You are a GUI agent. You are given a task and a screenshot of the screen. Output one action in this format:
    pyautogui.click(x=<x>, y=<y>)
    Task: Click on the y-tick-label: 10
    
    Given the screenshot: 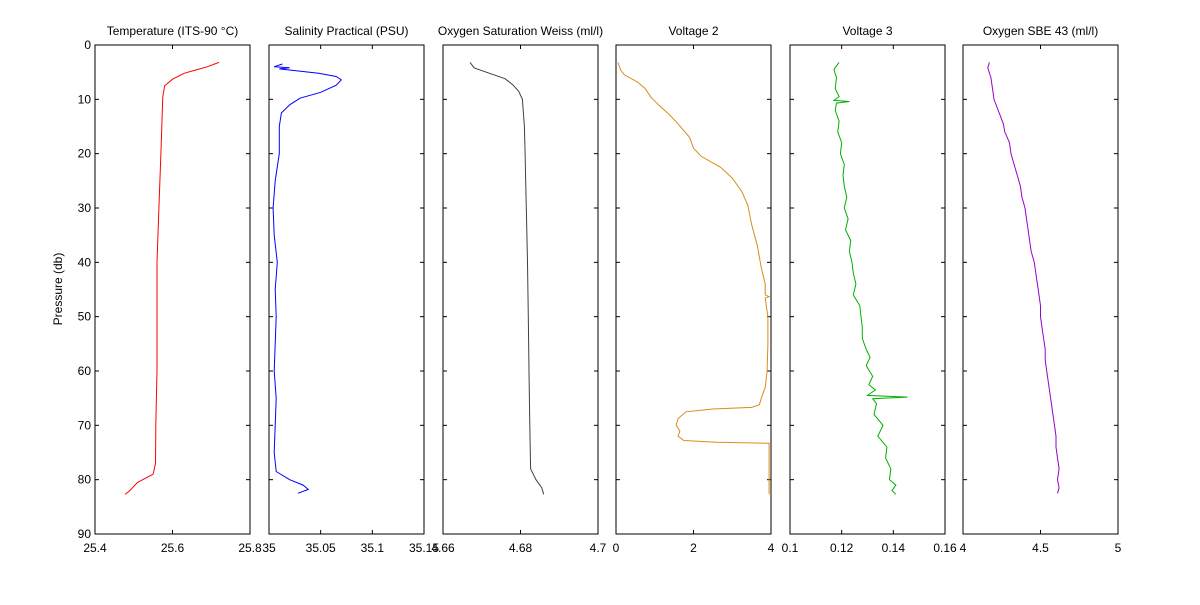 What is the action you would take?
    pyautogui.click(x=85, y=99)
    